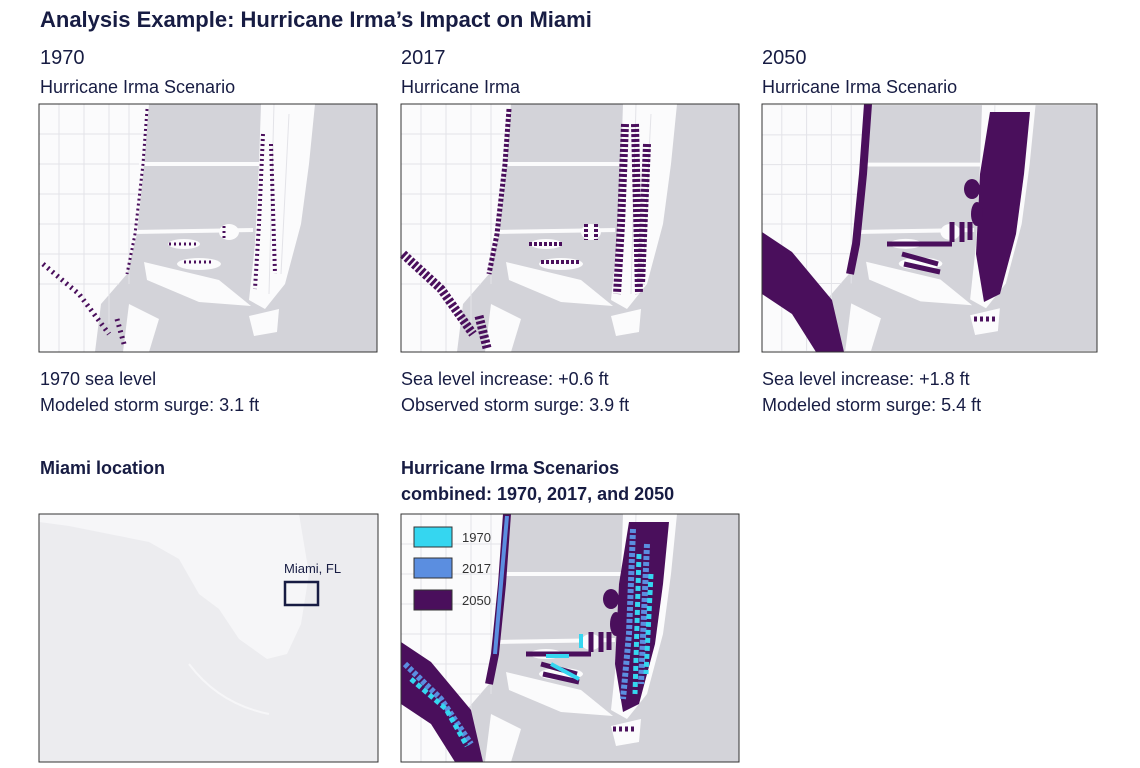  What do you see at coordinates (866, 379) in the screenshot?
I see `caption: Sea level increase: +1.8 ft` at bounding box center [866, 379].